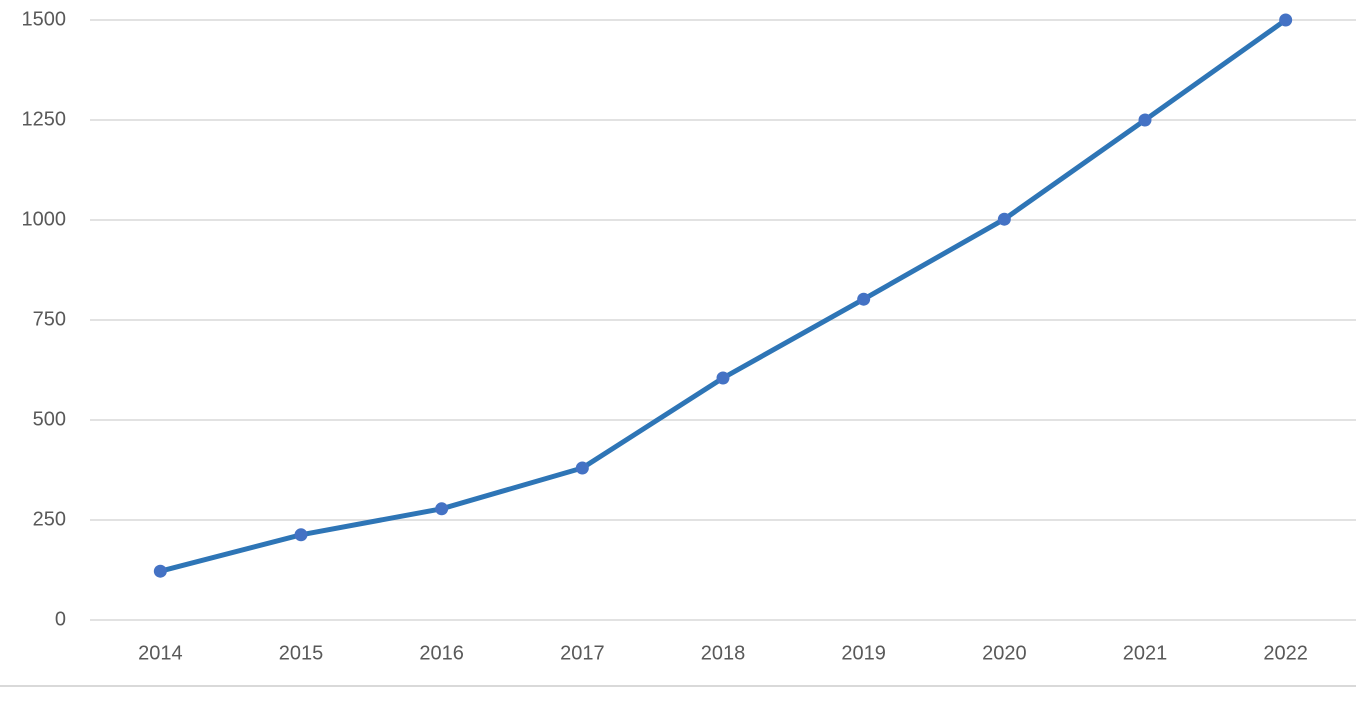  What do you see at coordinates (441, 653) in the screenshot?
I see `x-tick-label: 2016` at bounding box center [441, 653].